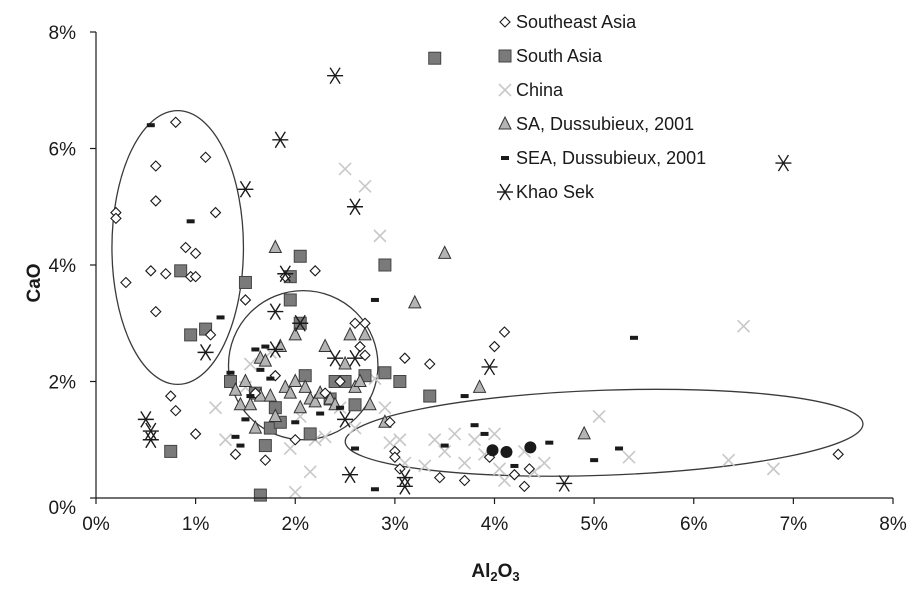 The height and width of the screenshot is (592, 912). Describe the element at coordinates (605, 124) in the screenshot. I see `legend-label: SA, Dussubieux, 2001` at that location.